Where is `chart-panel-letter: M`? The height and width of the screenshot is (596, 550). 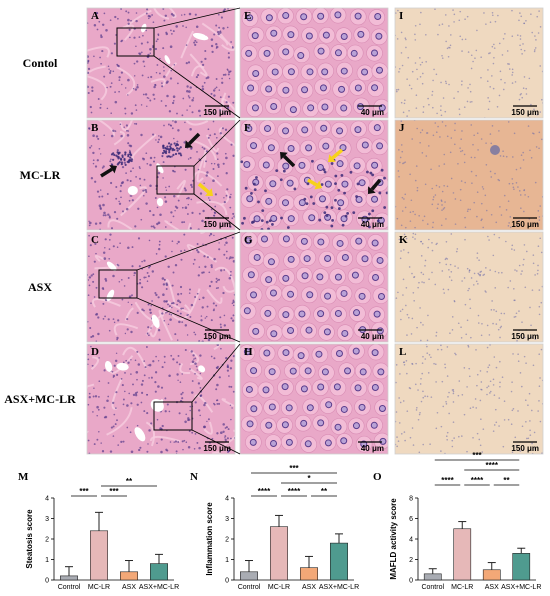 chart-panel-letter: M is located at coordinates (23, 477).